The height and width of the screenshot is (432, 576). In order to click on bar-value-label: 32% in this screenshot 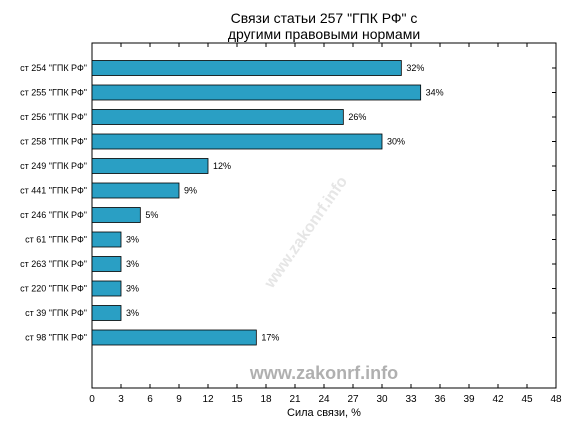, I will do `click(415, 68)`.